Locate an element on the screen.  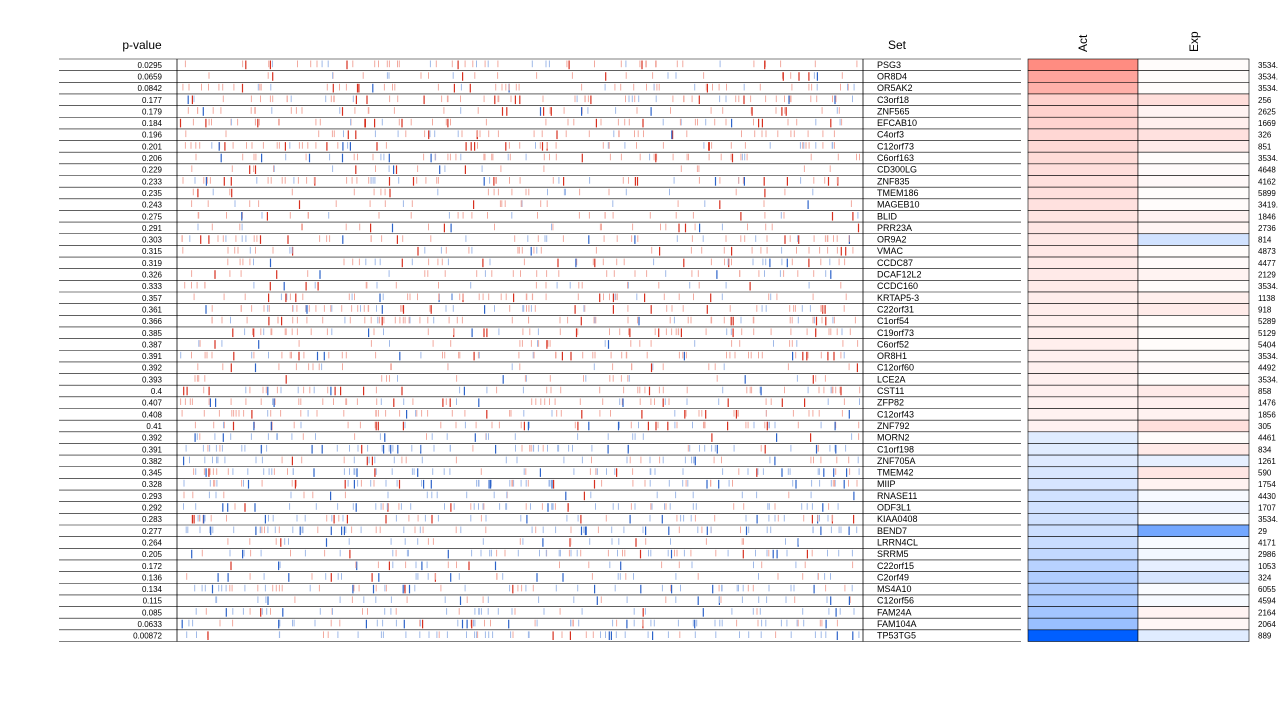
set-label: MAGEB10 is located at coordinates (898, 205).